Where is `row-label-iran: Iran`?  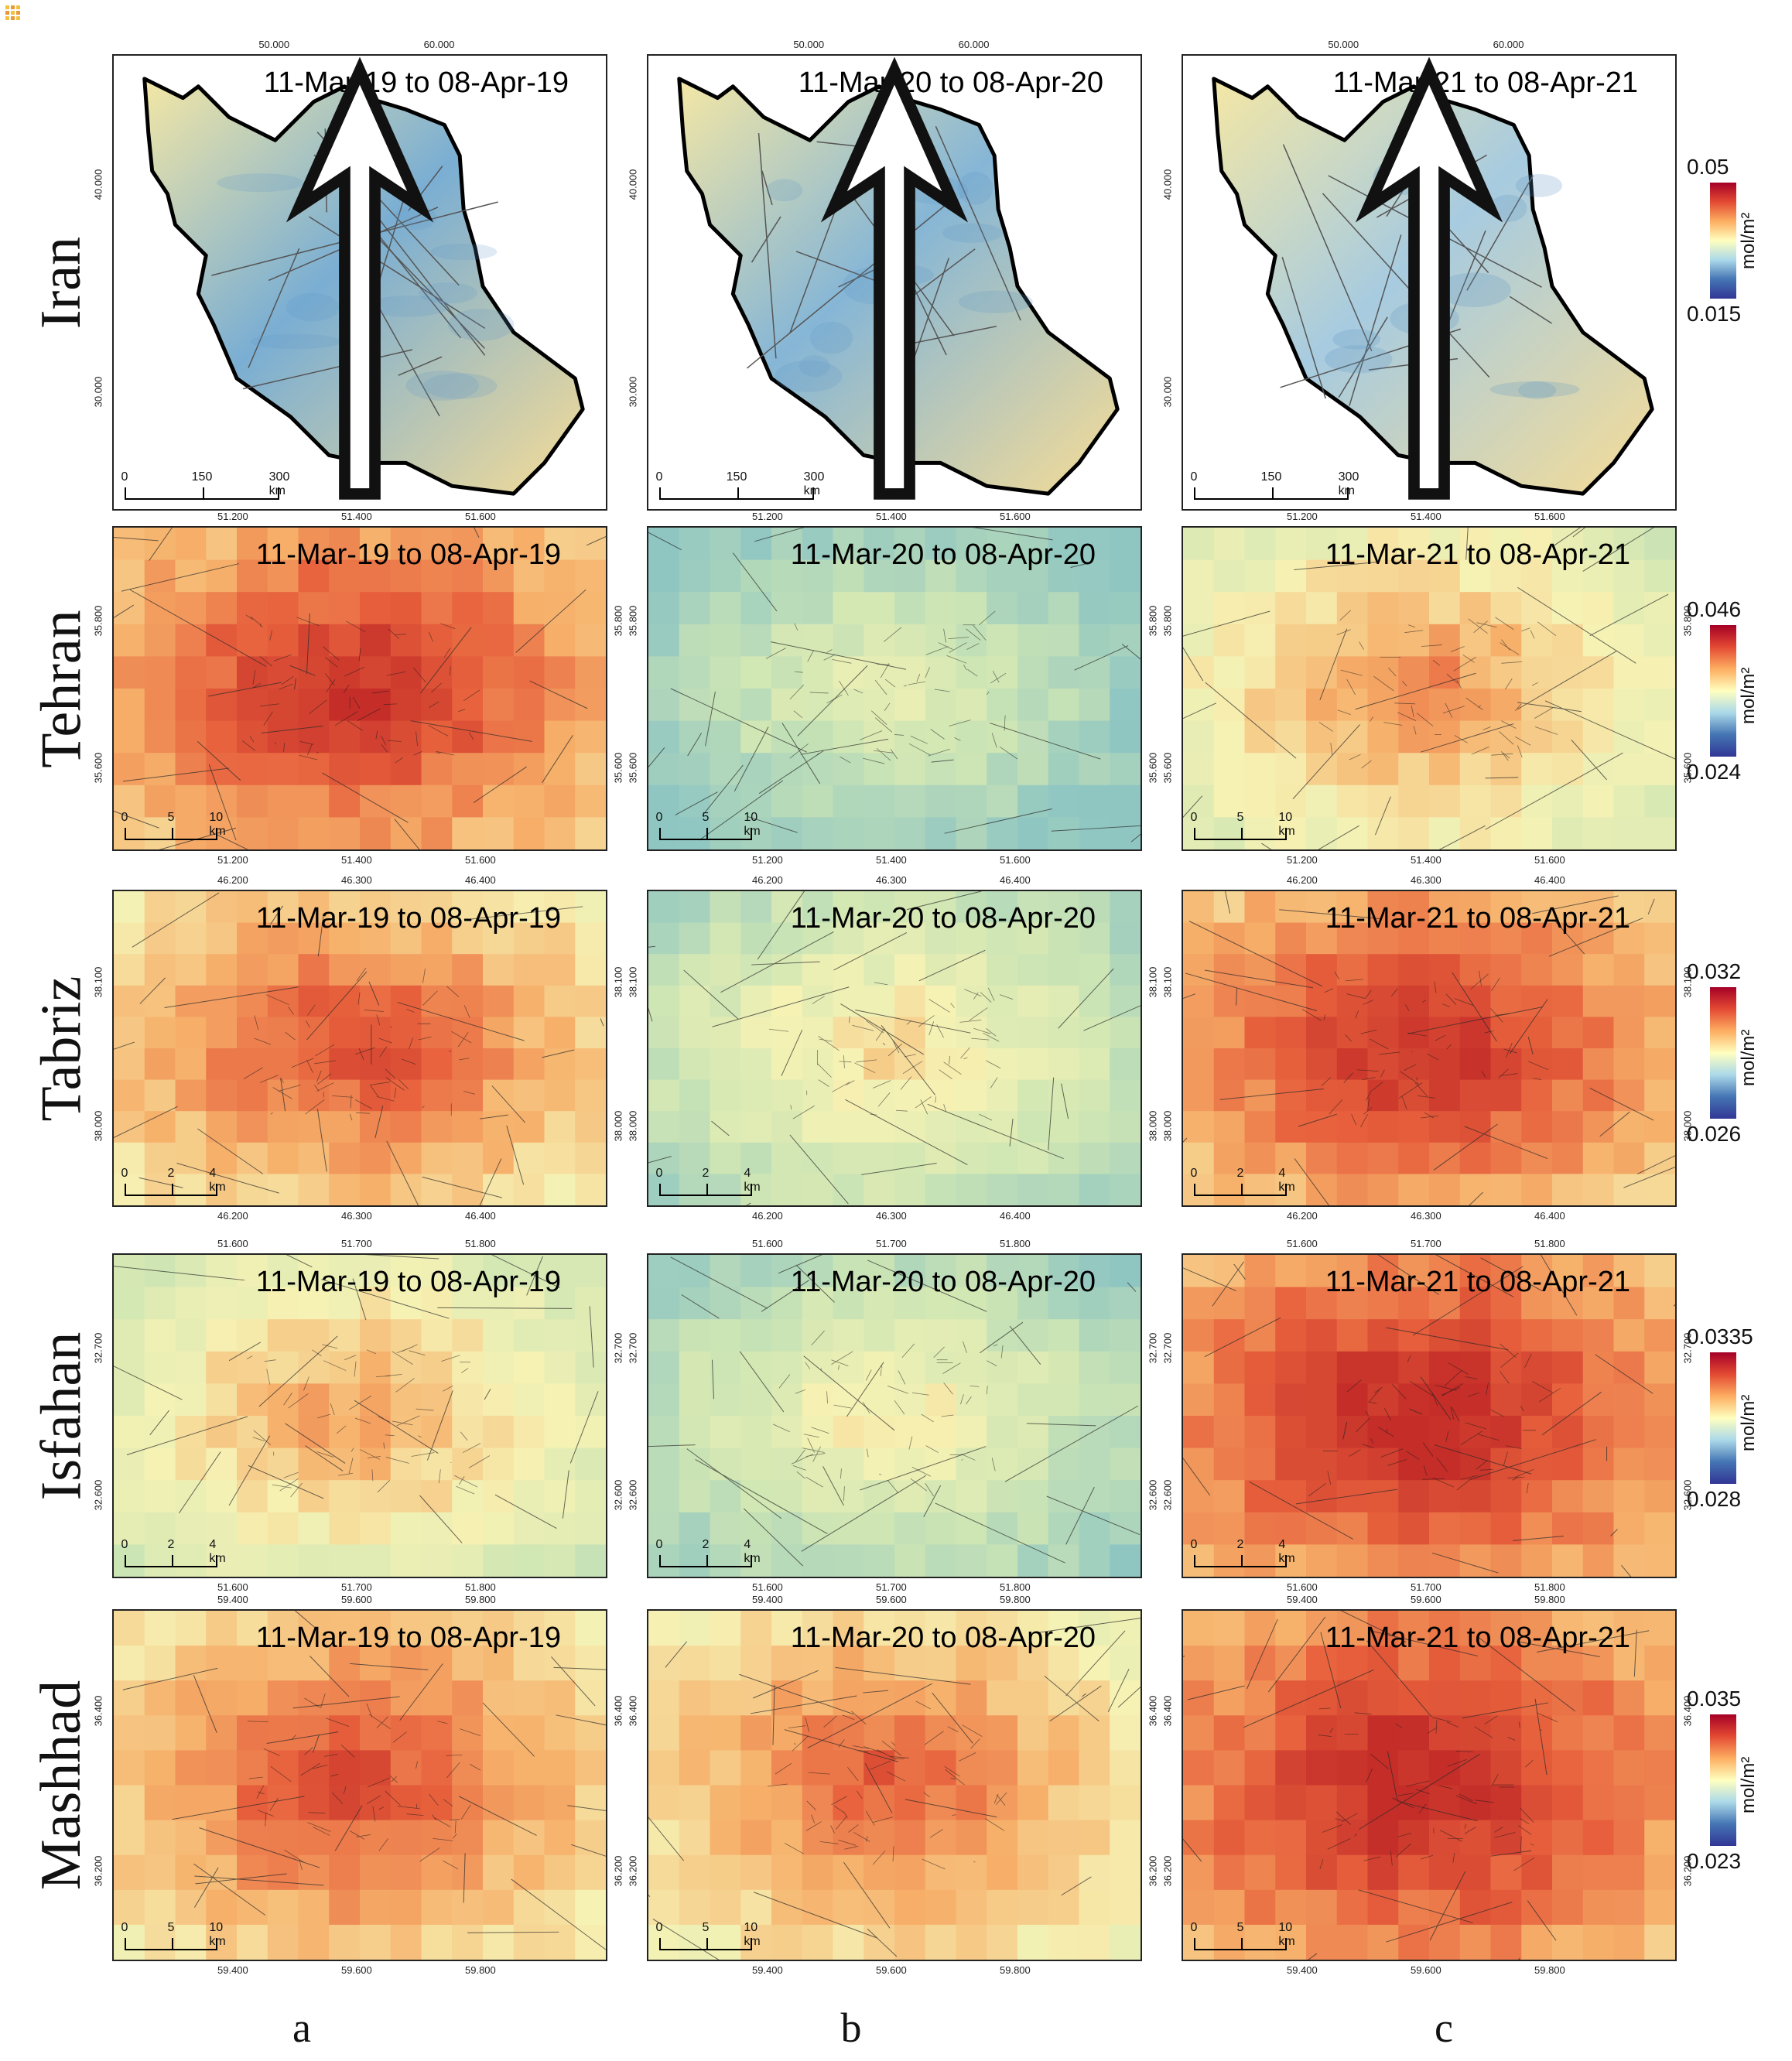
row-label-iran: Iran is located at coordinates (61, 282).